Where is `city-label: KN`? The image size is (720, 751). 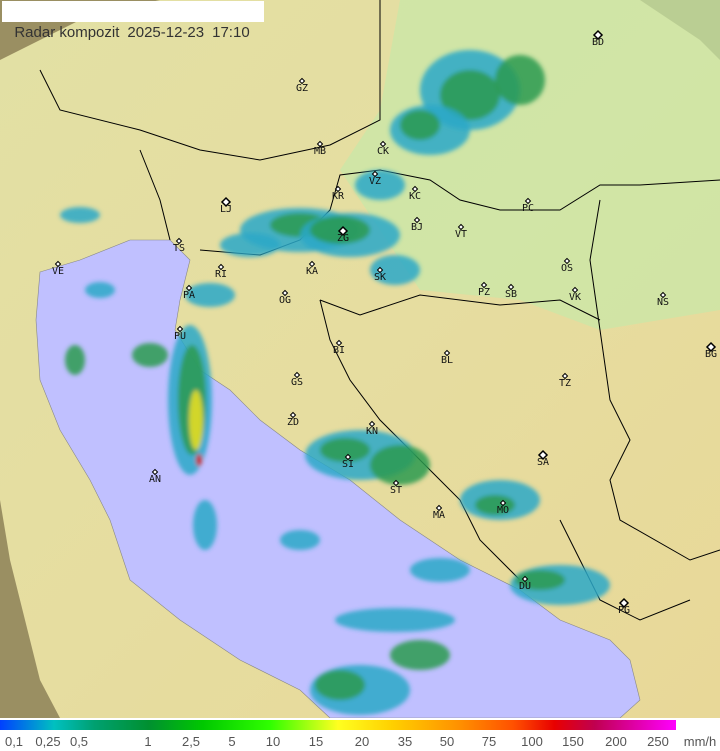
city-label: KN is located at coordinates (372, 431).